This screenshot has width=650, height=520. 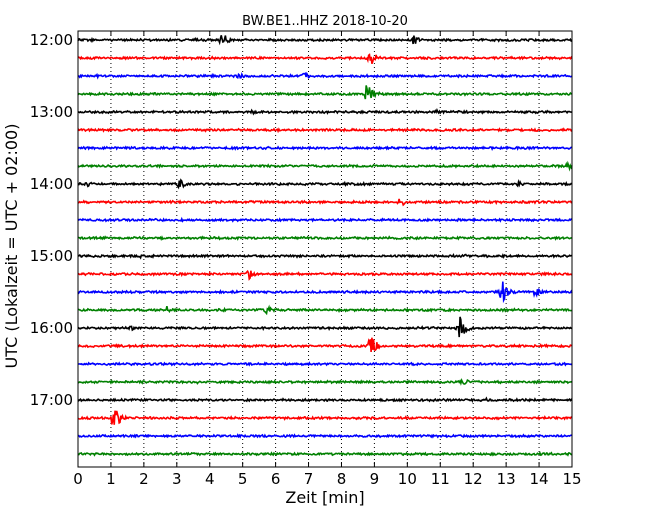 I want to click on x-tick-label: 2, so click(x=144, y=479).